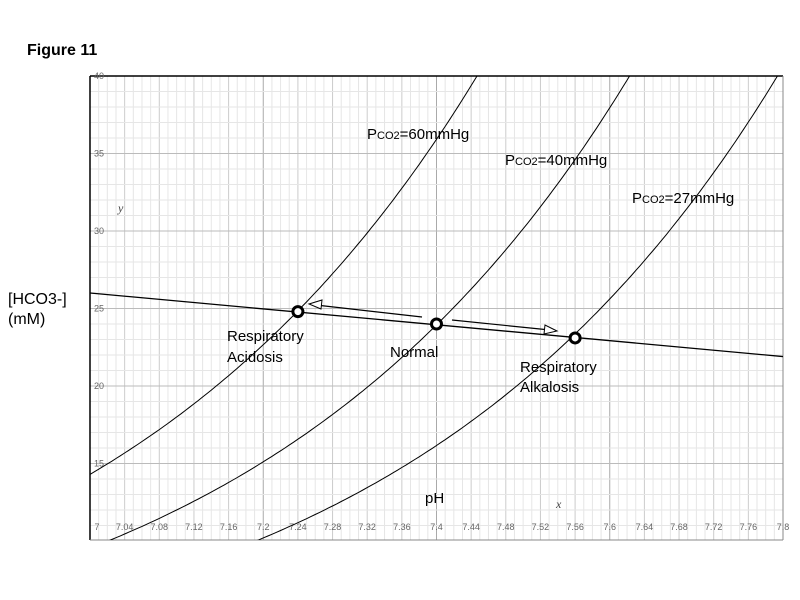  I want to click on x-axis-label: pH, so click(434, 498).